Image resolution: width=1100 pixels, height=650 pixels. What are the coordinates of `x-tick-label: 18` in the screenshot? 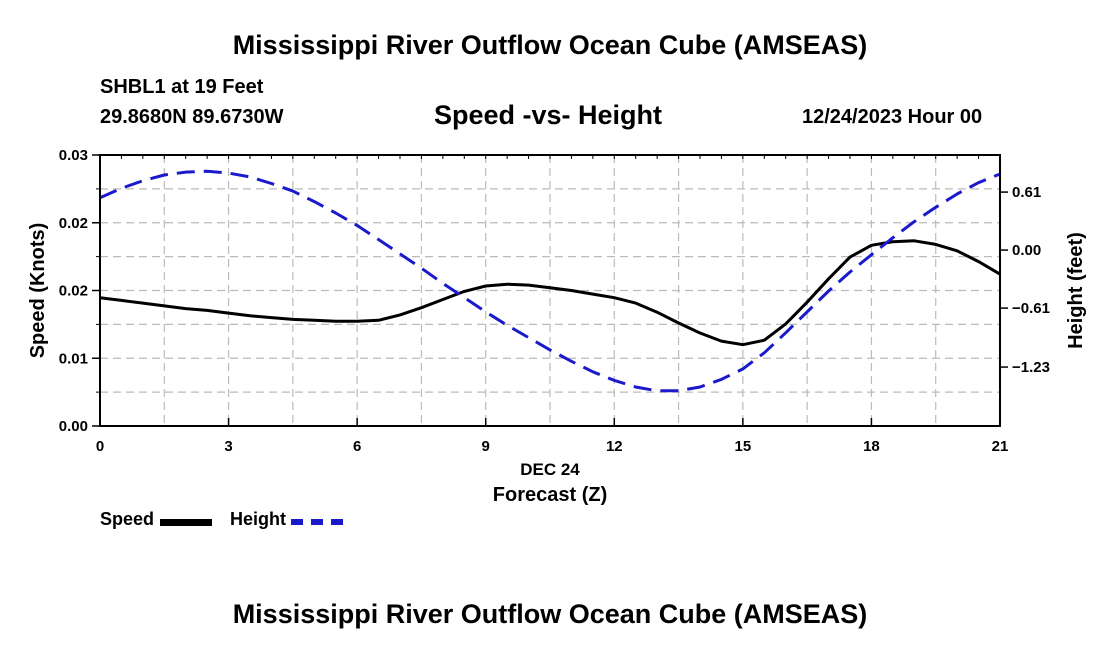 It's located at (871, 446).